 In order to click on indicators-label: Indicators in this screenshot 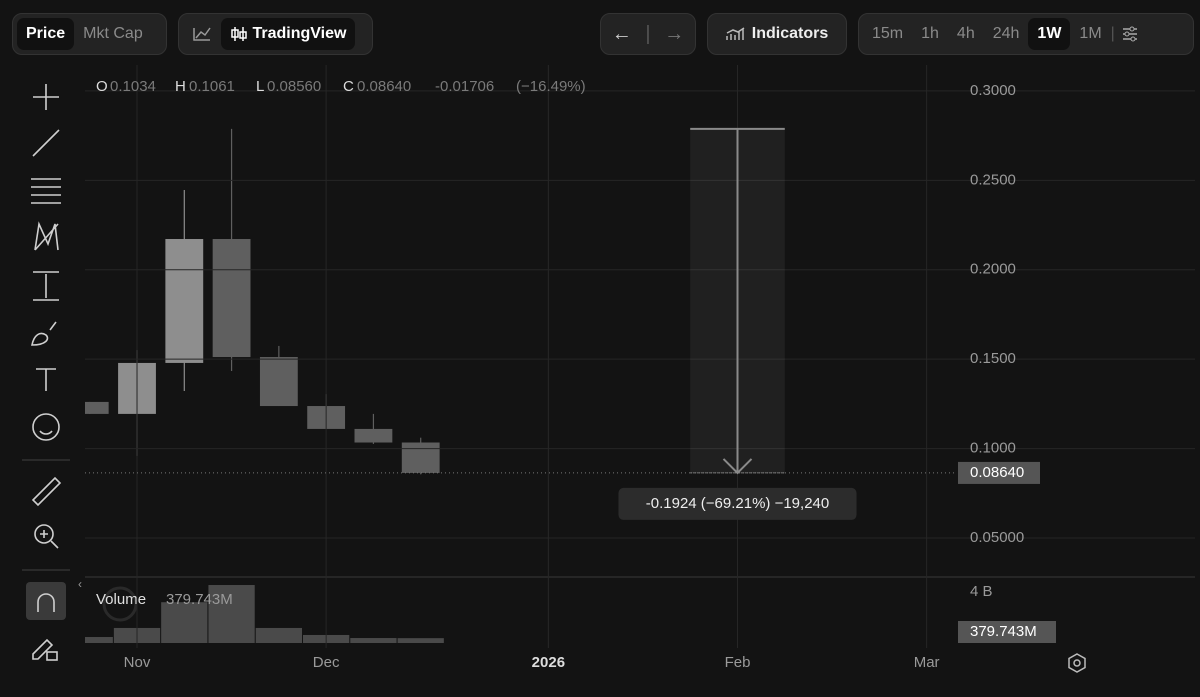, I will do `click(790, 33)`.